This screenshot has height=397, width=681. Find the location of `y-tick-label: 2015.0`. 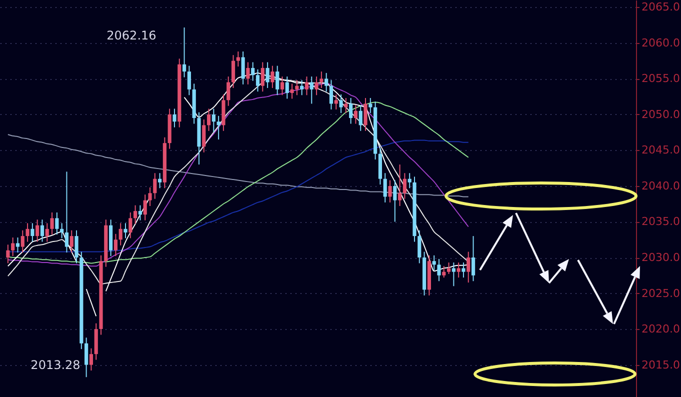

y-tick-label: 2015.0 is located at coordinates (661, 365).